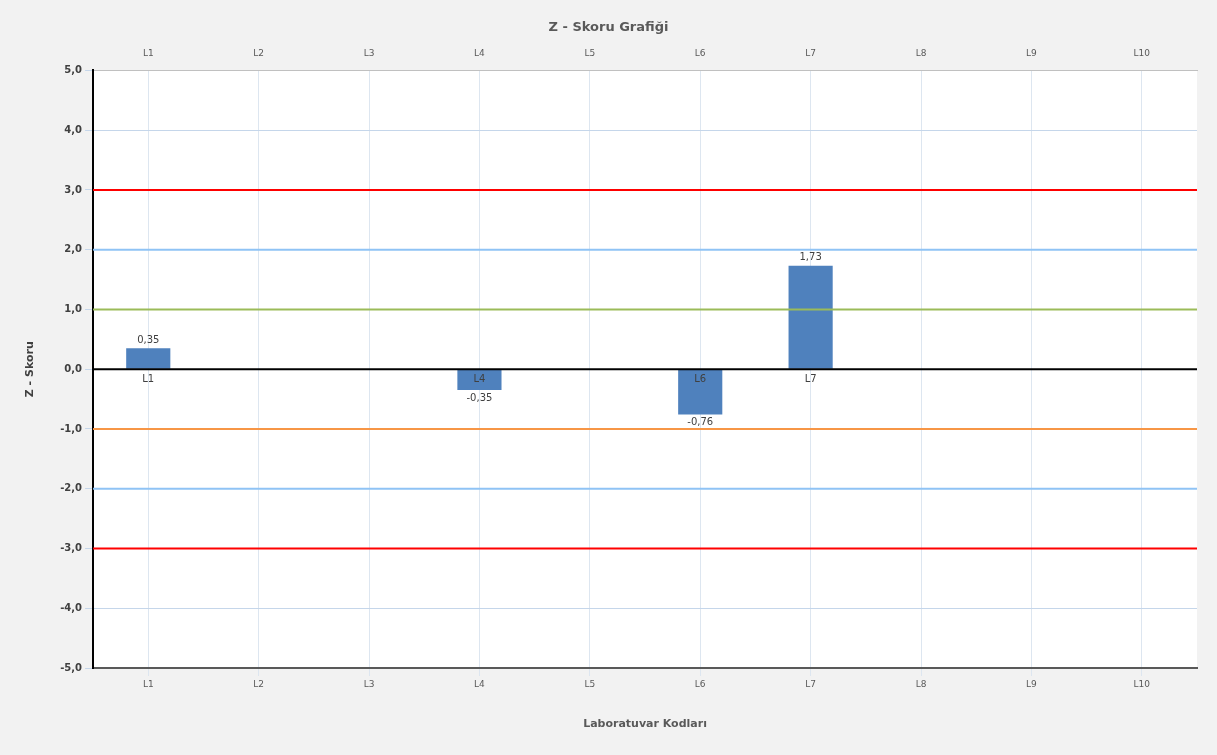  What do you see at coordinates (810, 53) in the screenshot?
I see `category-label: L7` at bounding box center [810, 53].